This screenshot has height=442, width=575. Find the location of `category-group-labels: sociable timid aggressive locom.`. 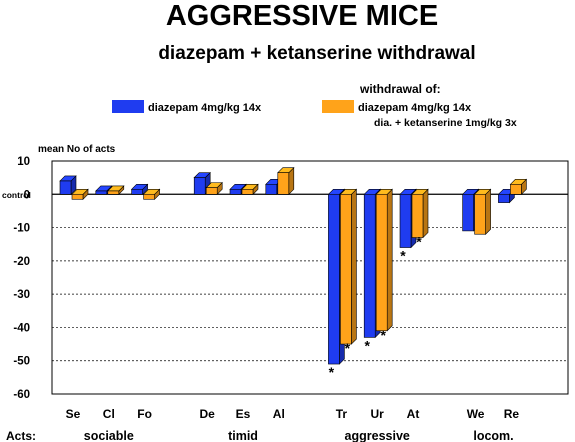

category-group-labels: sociable timid aggressive locom. is located at coordinates (299, 435).